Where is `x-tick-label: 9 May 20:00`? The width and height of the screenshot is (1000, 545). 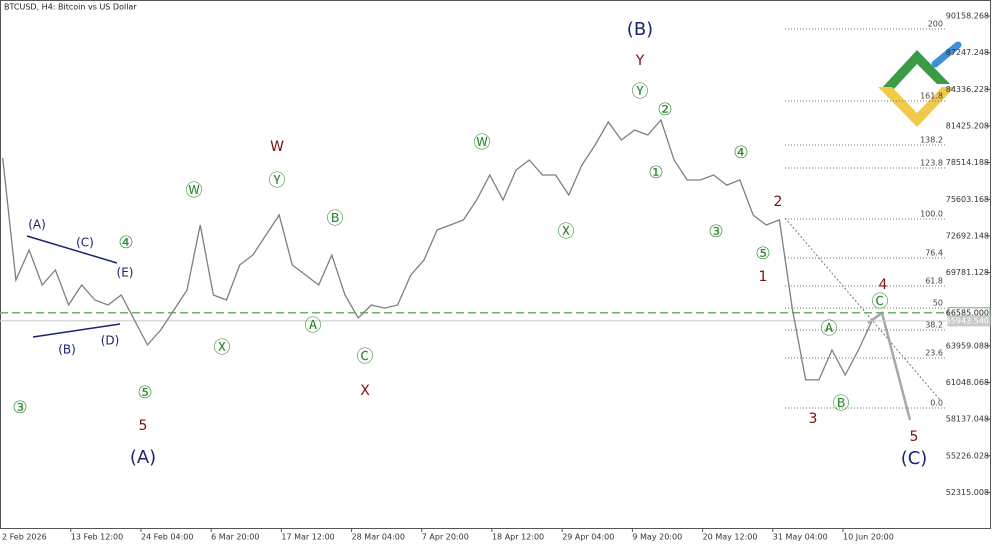 x-tick-label: 9 May 20:00 is located at coordinates (657, 537).